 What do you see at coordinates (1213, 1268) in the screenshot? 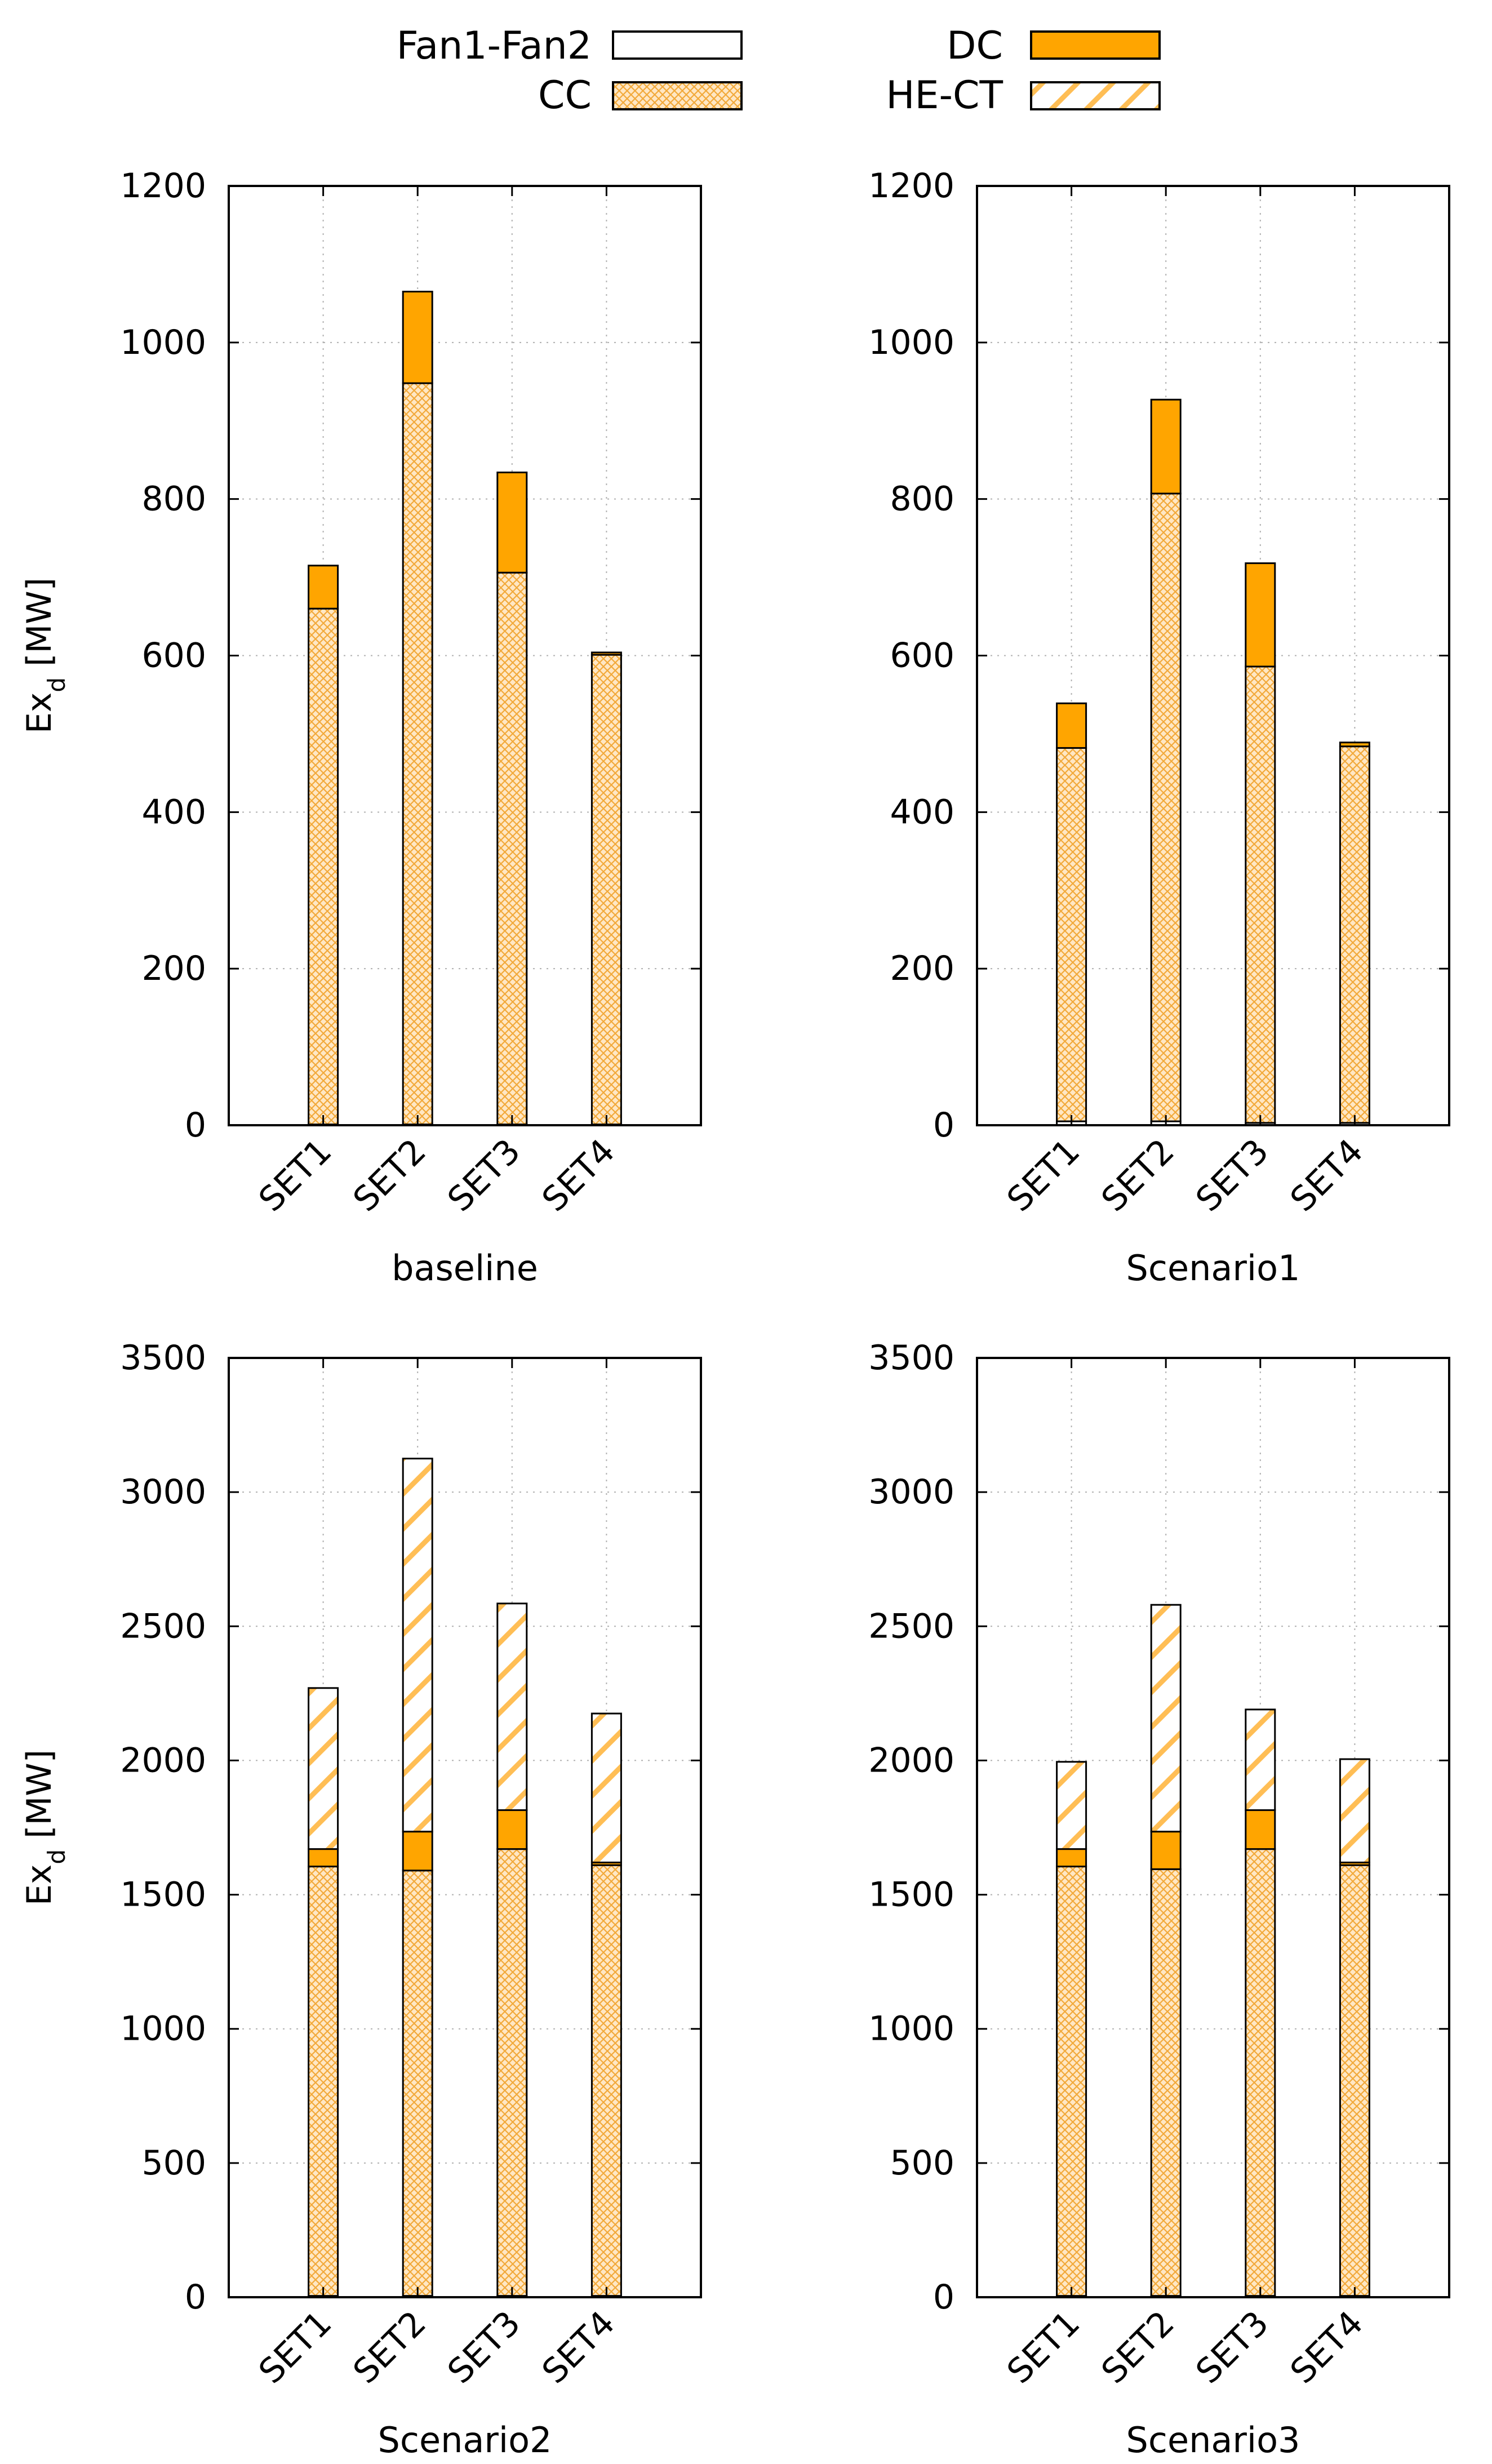
I see `x-axis-title: Scenario1` at bounding box center [1213, 1268].